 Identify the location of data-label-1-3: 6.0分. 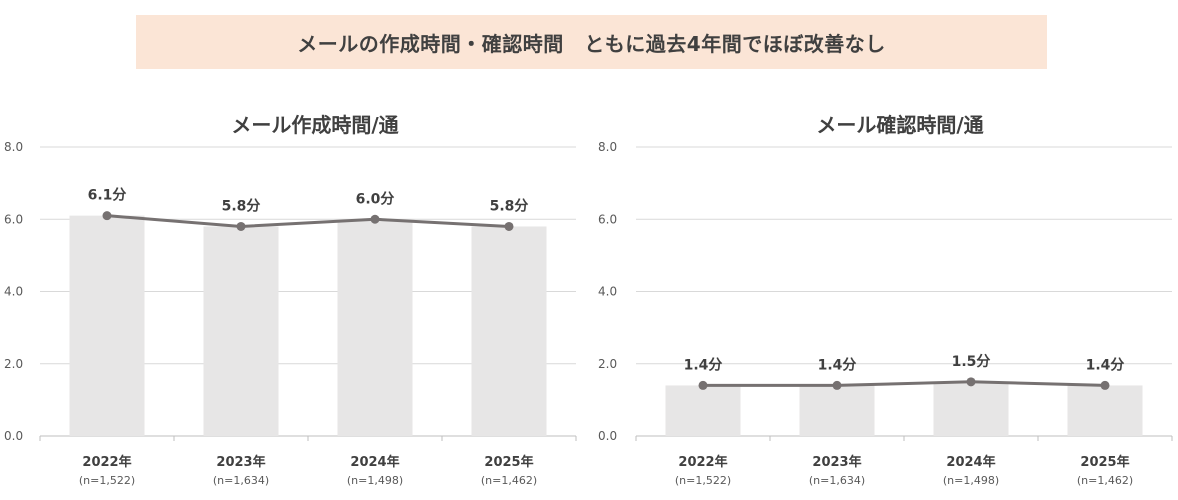
(375, 199).